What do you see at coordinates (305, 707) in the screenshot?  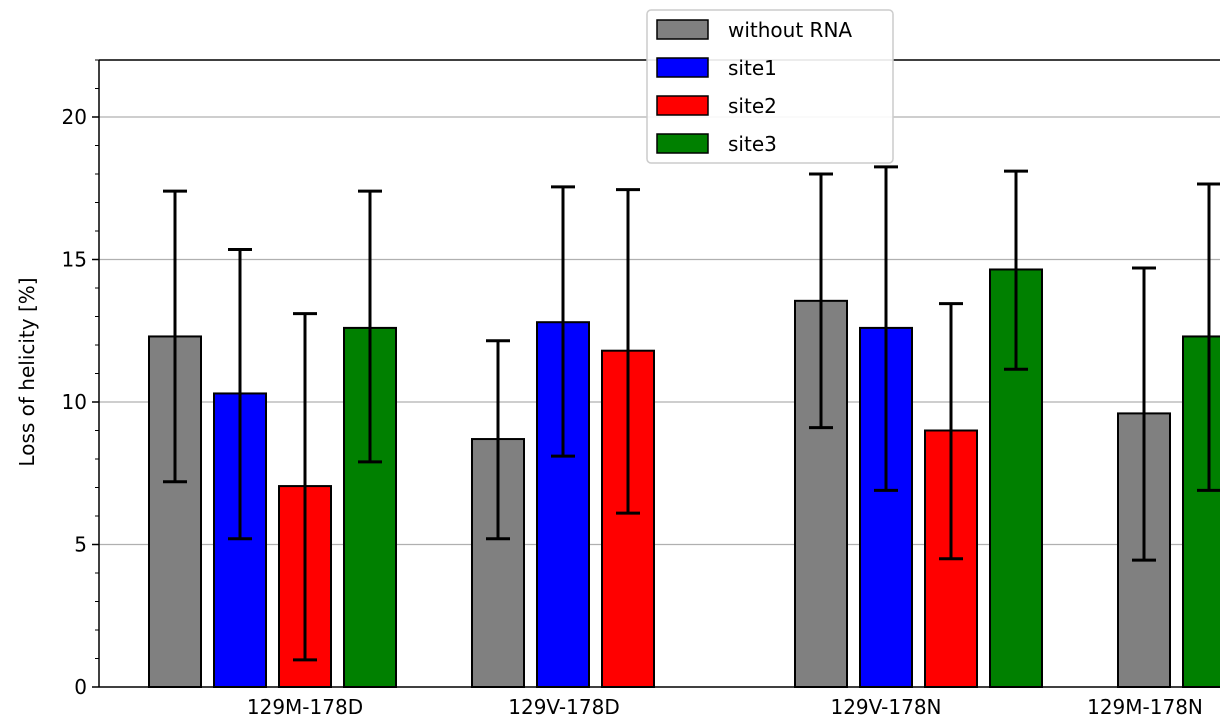 I see `x-tick-label: 129M-178D` at bounding box center [305, 707].